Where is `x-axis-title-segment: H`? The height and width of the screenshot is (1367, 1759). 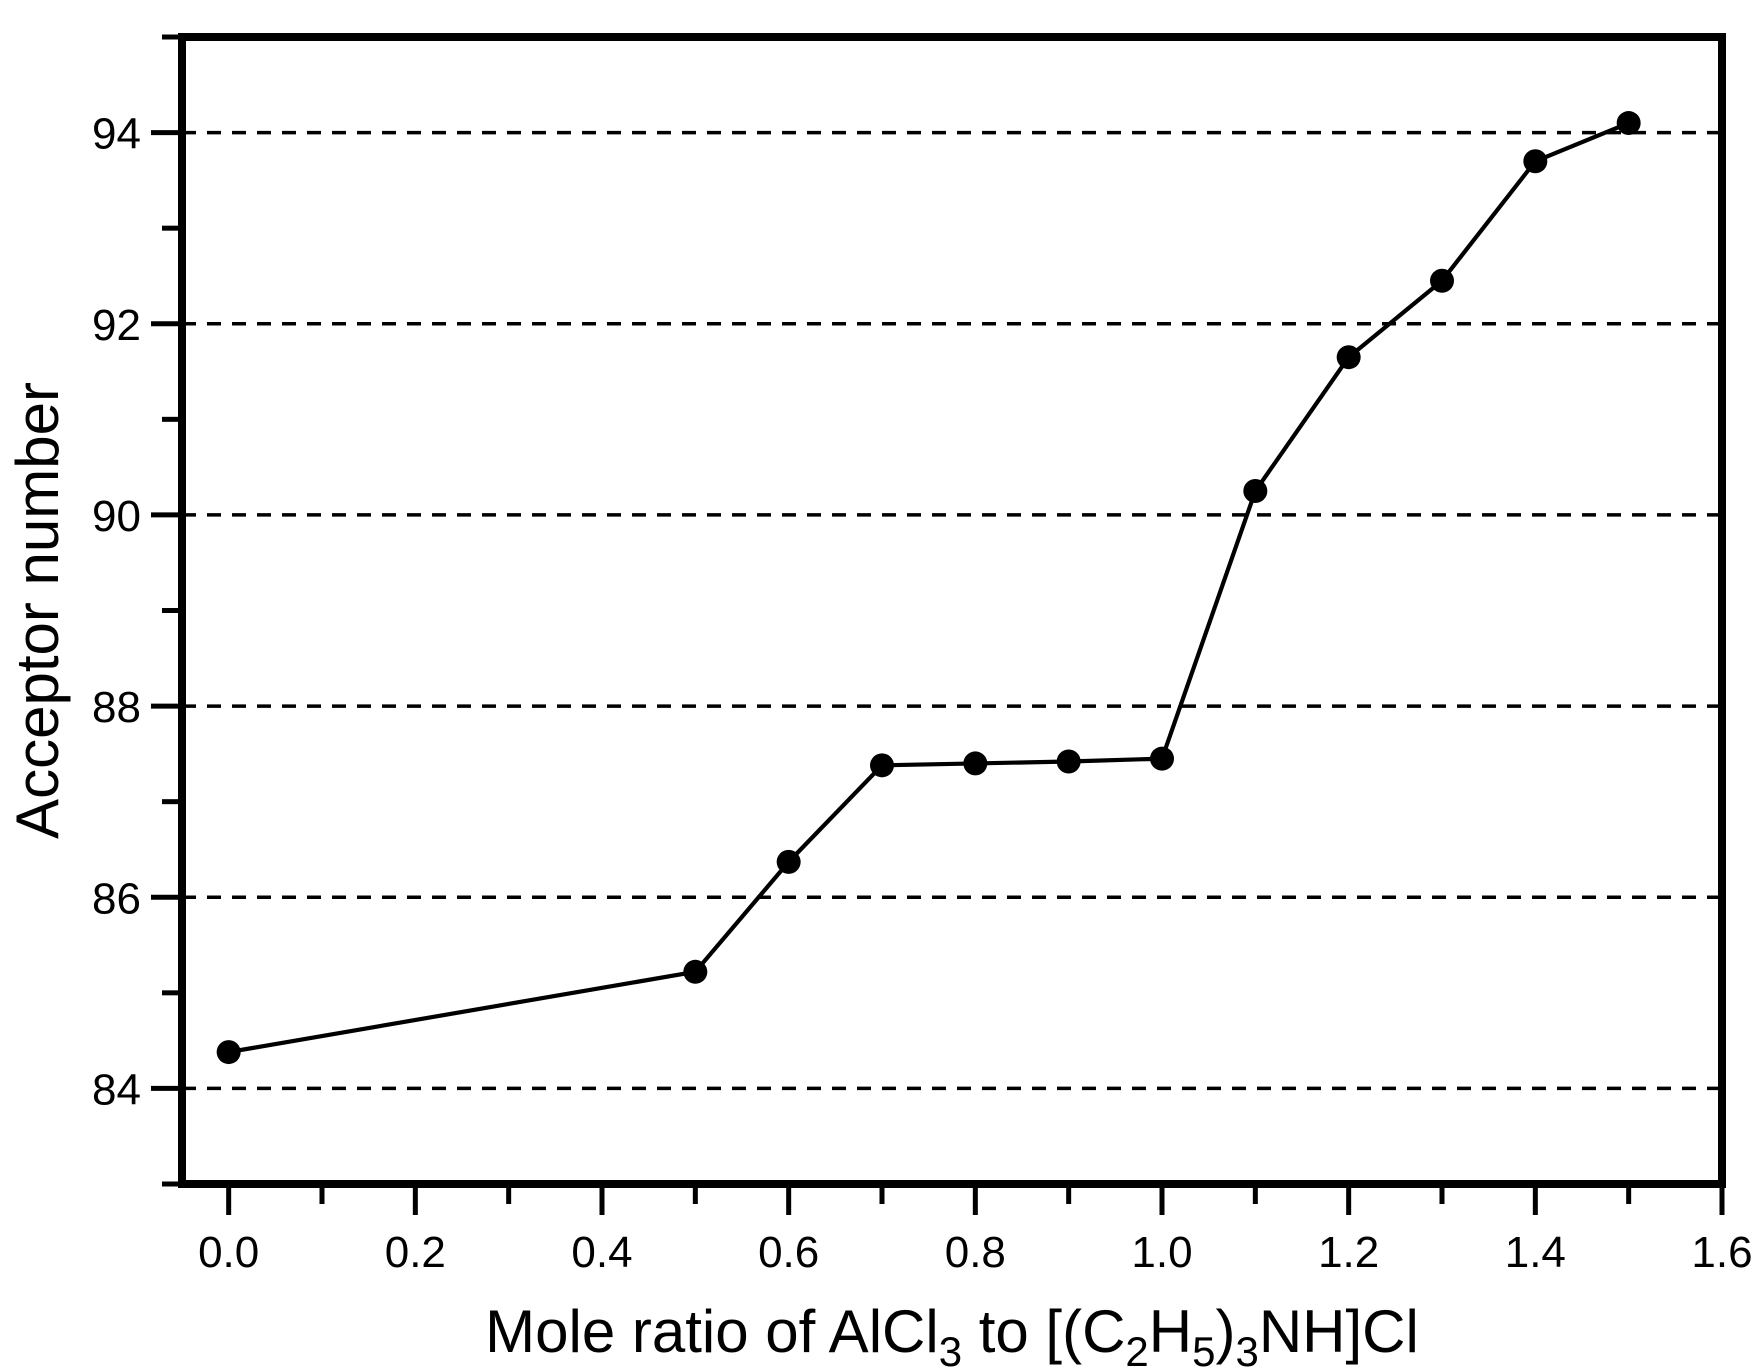 x-axis-title-segment: H is located at coordinates (1170, 1331).